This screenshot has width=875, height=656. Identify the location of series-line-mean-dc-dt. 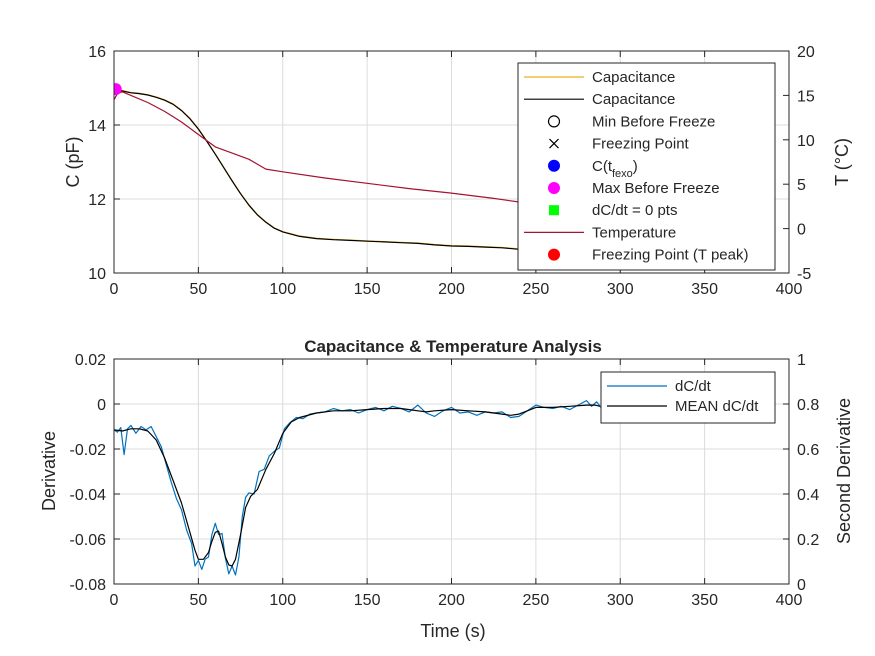
(357, 485).